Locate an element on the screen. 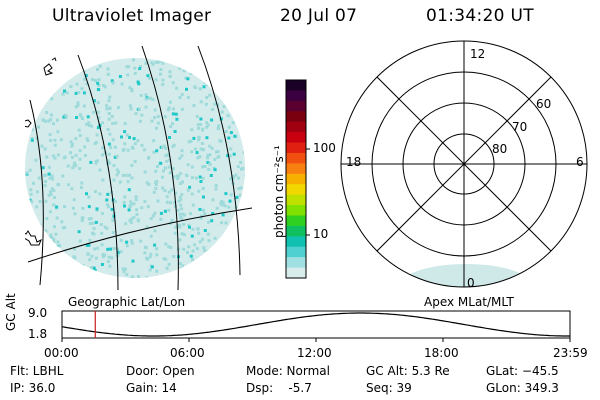 This screenshot has height=400, width=600. colorbar-swatch is located at coordinates (296, 148).